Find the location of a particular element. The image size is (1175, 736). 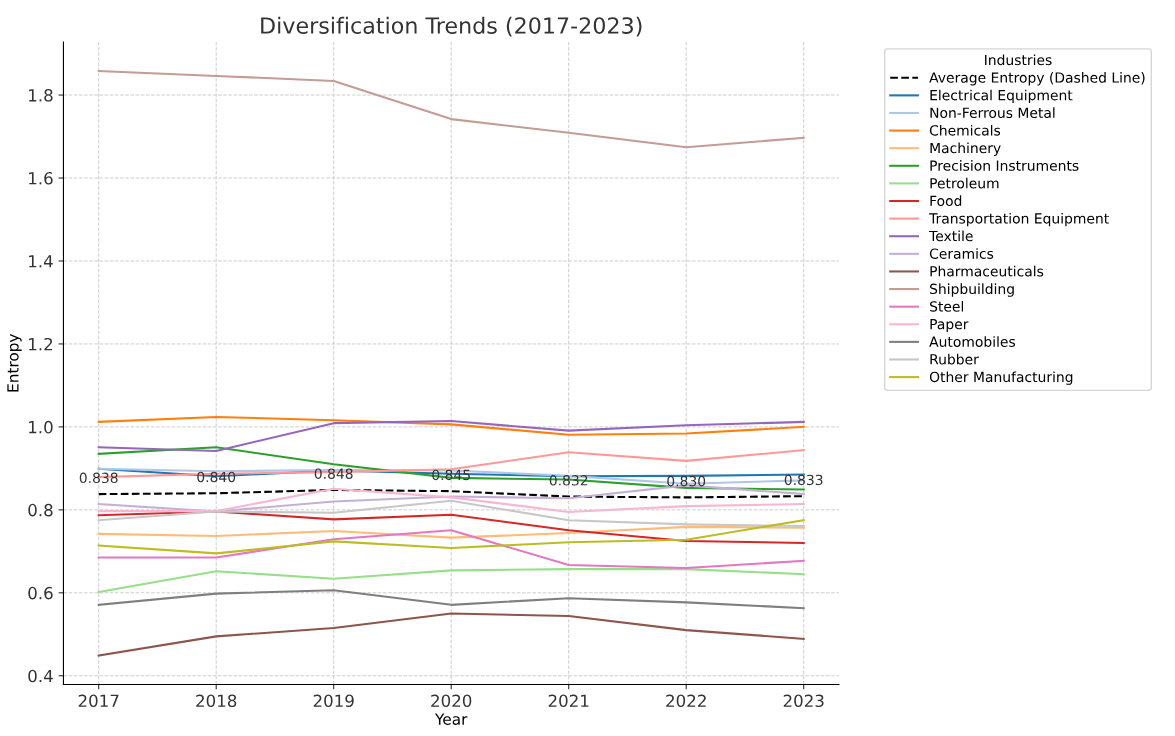

legend-title: Industries is located at coordinates (1018, 60).